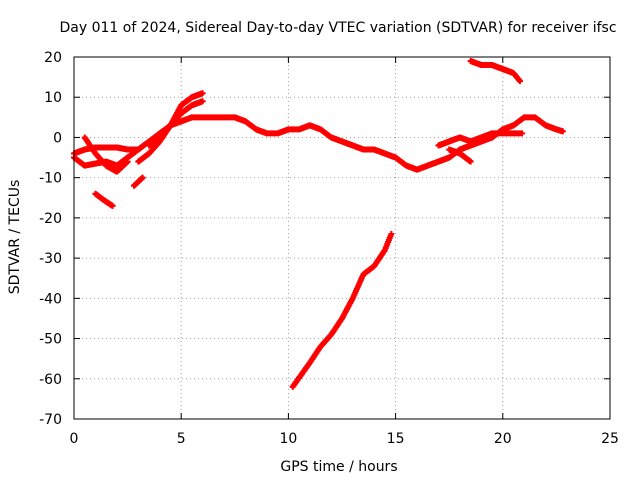  I want to click on y-tick-label: -60, so click(50, 380).